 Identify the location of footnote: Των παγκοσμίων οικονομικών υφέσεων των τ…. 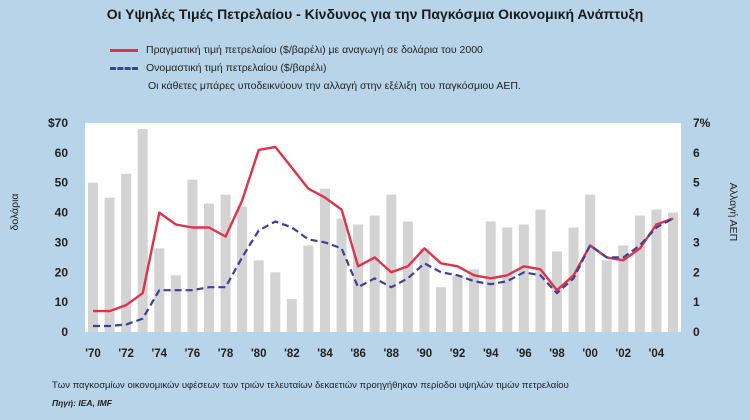
(310, 385).